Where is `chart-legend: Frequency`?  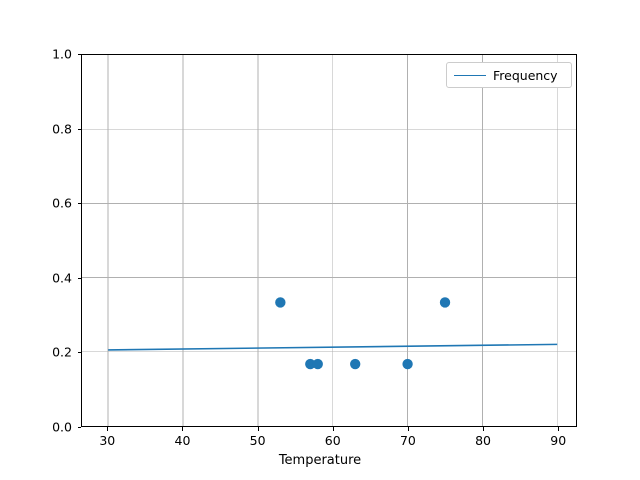 chart-legend: Frequency is located at coordinates (509, 75).